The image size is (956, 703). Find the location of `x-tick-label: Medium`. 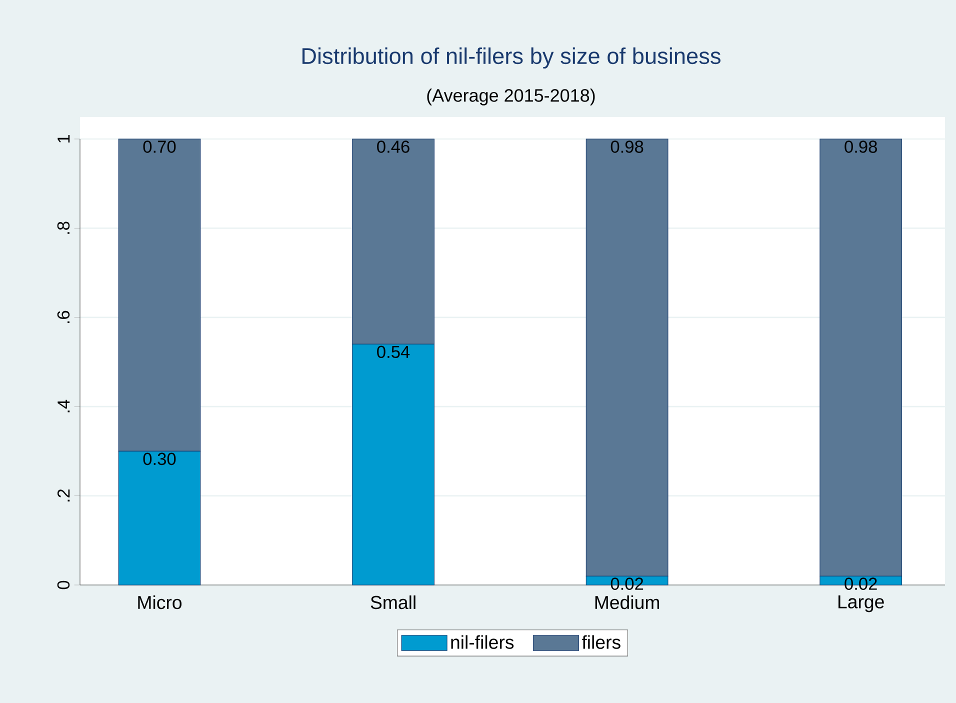

x-tick-label: Medium is located at coordinates (627, 602).